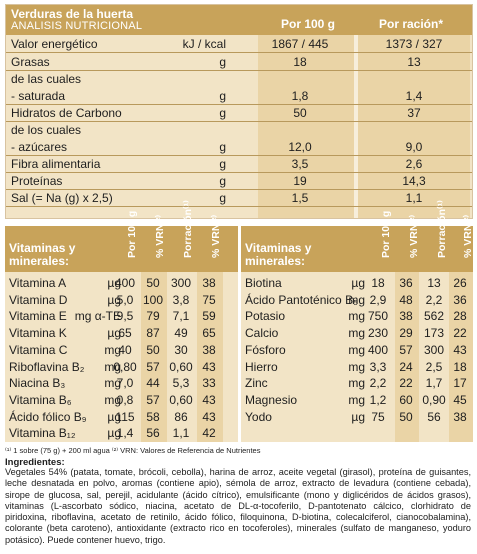 The image size is (477, 554). Describe the element at coordinates (181, 283) in the screenshot. I see `vitamin-value: 300` at that location.